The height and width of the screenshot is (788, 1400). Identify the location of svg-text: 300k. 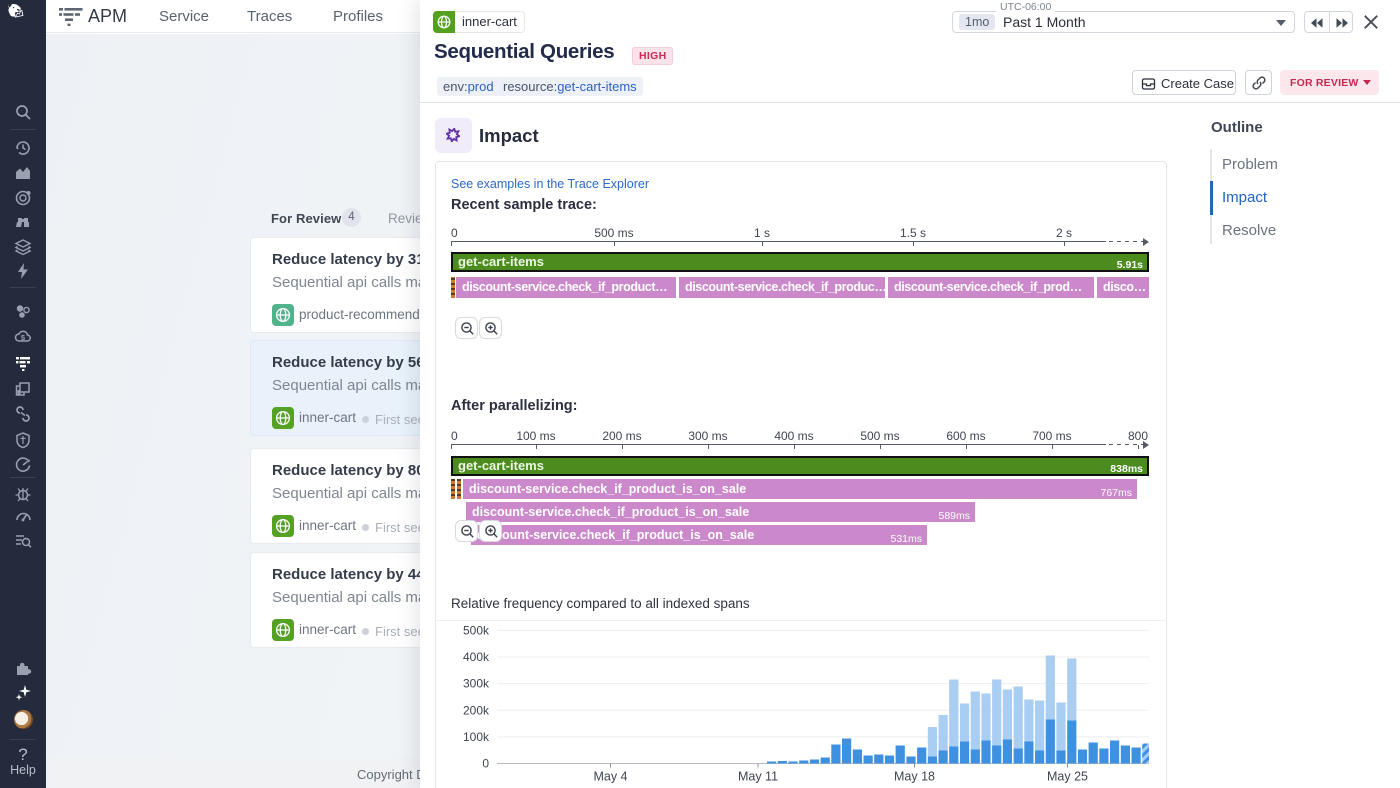
(476, 684).